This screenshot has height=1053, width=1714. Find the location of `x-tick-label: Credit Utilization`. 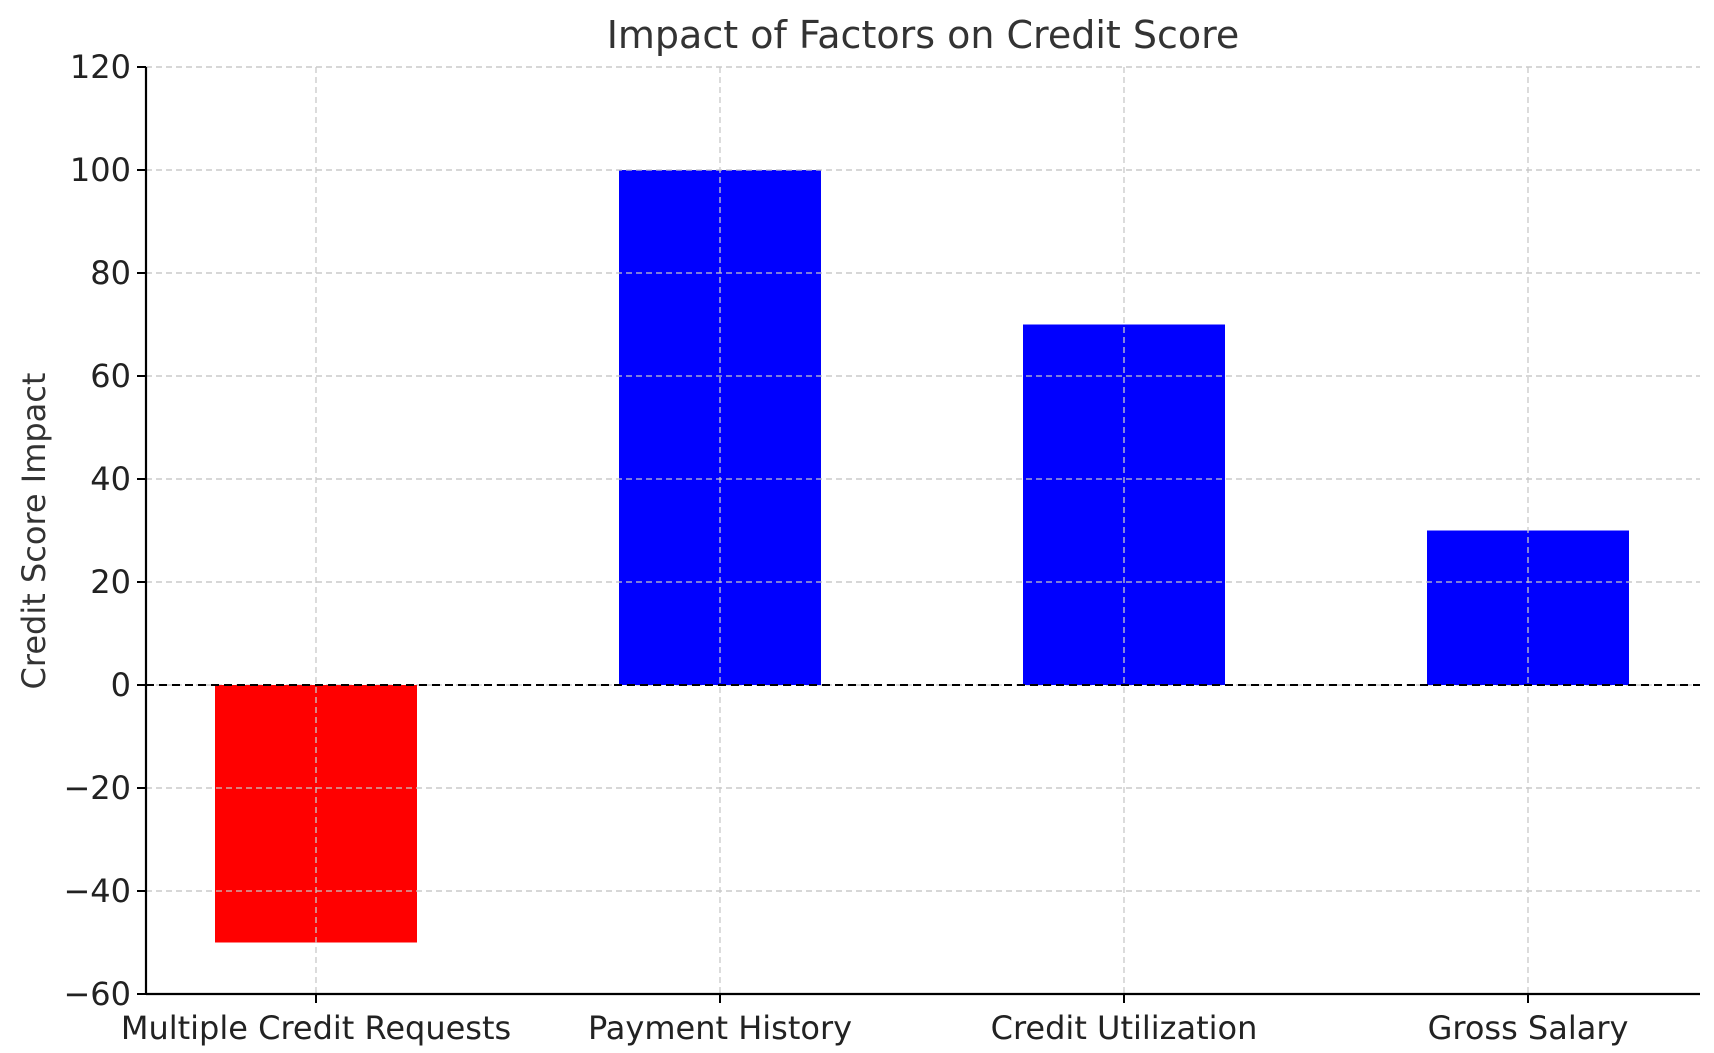

x-tick-label: Credit Utilization is located at coordinates (1124, 1028).